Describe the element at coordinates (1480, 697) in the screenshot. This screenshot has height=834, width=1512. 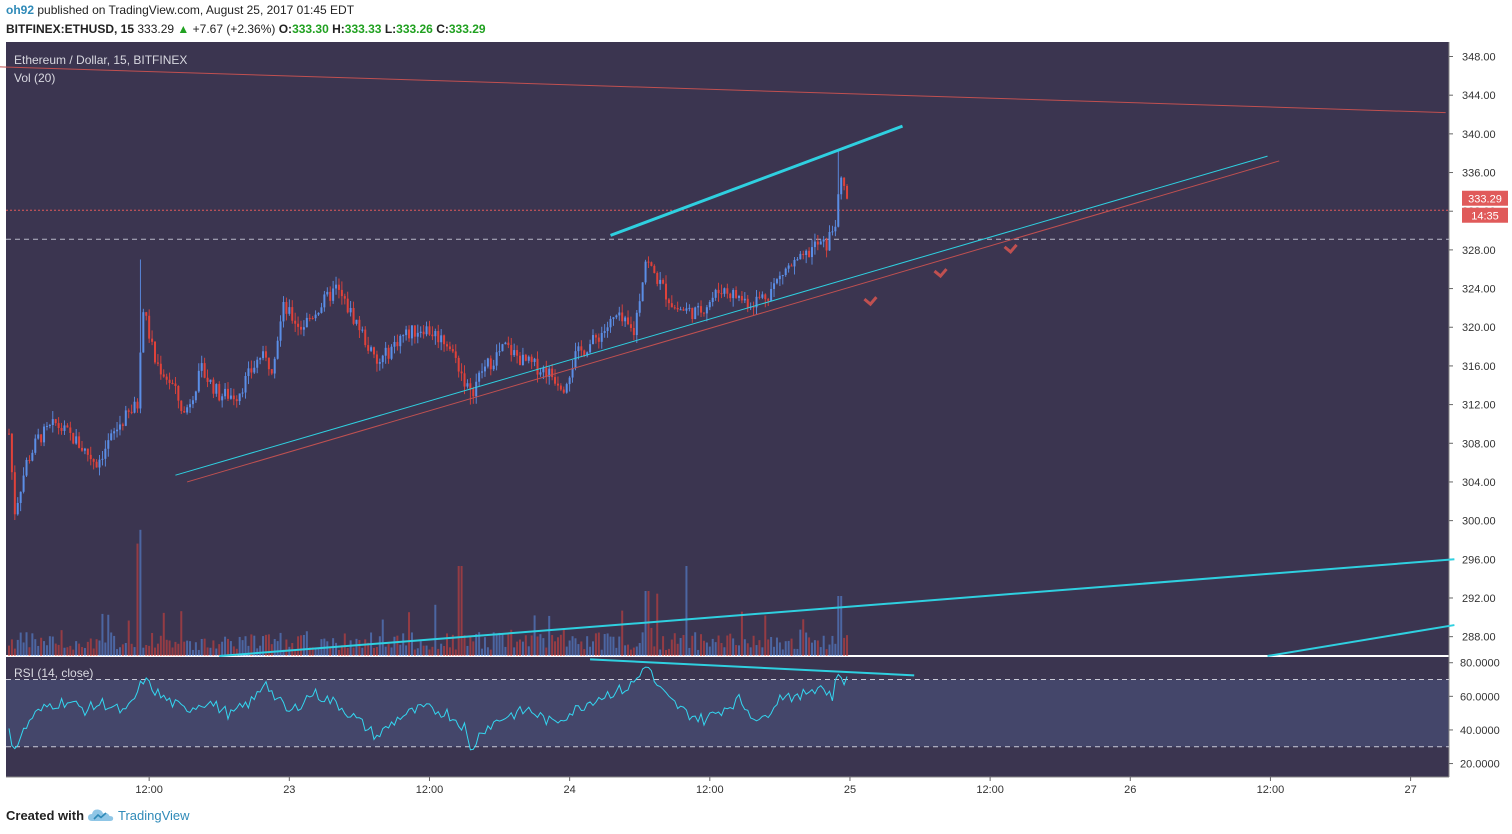
I see `rsi-tick-label: 60.0000` at that location.